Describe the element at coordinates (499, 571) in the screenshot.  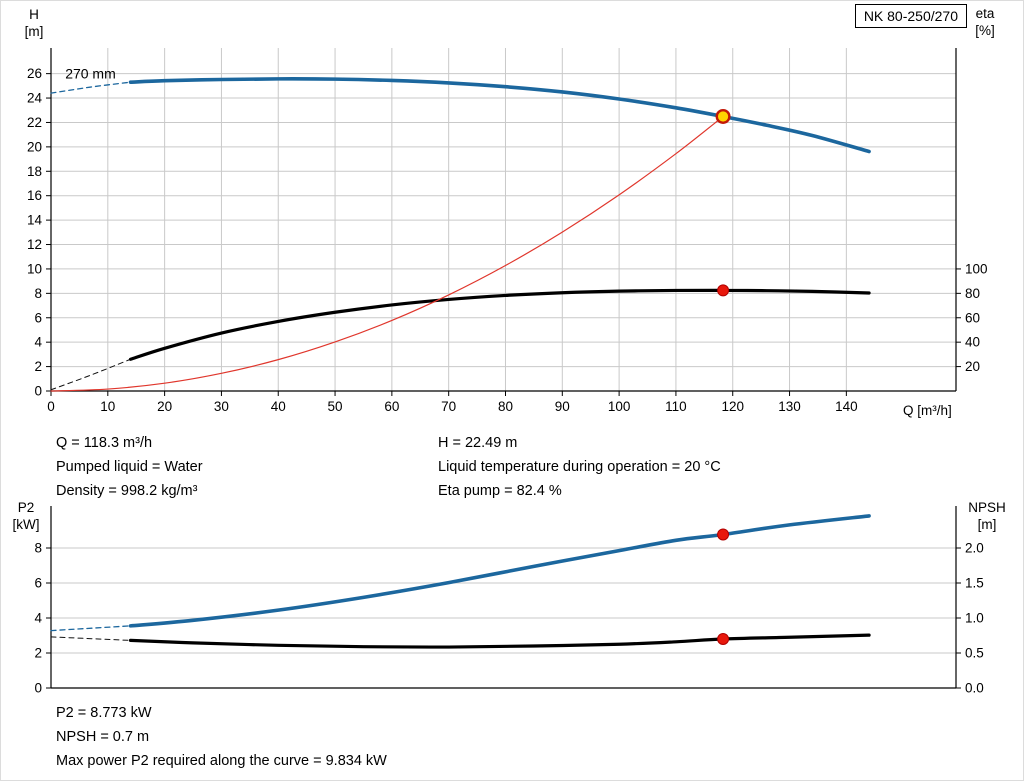
I see `p2-curve` at that location.